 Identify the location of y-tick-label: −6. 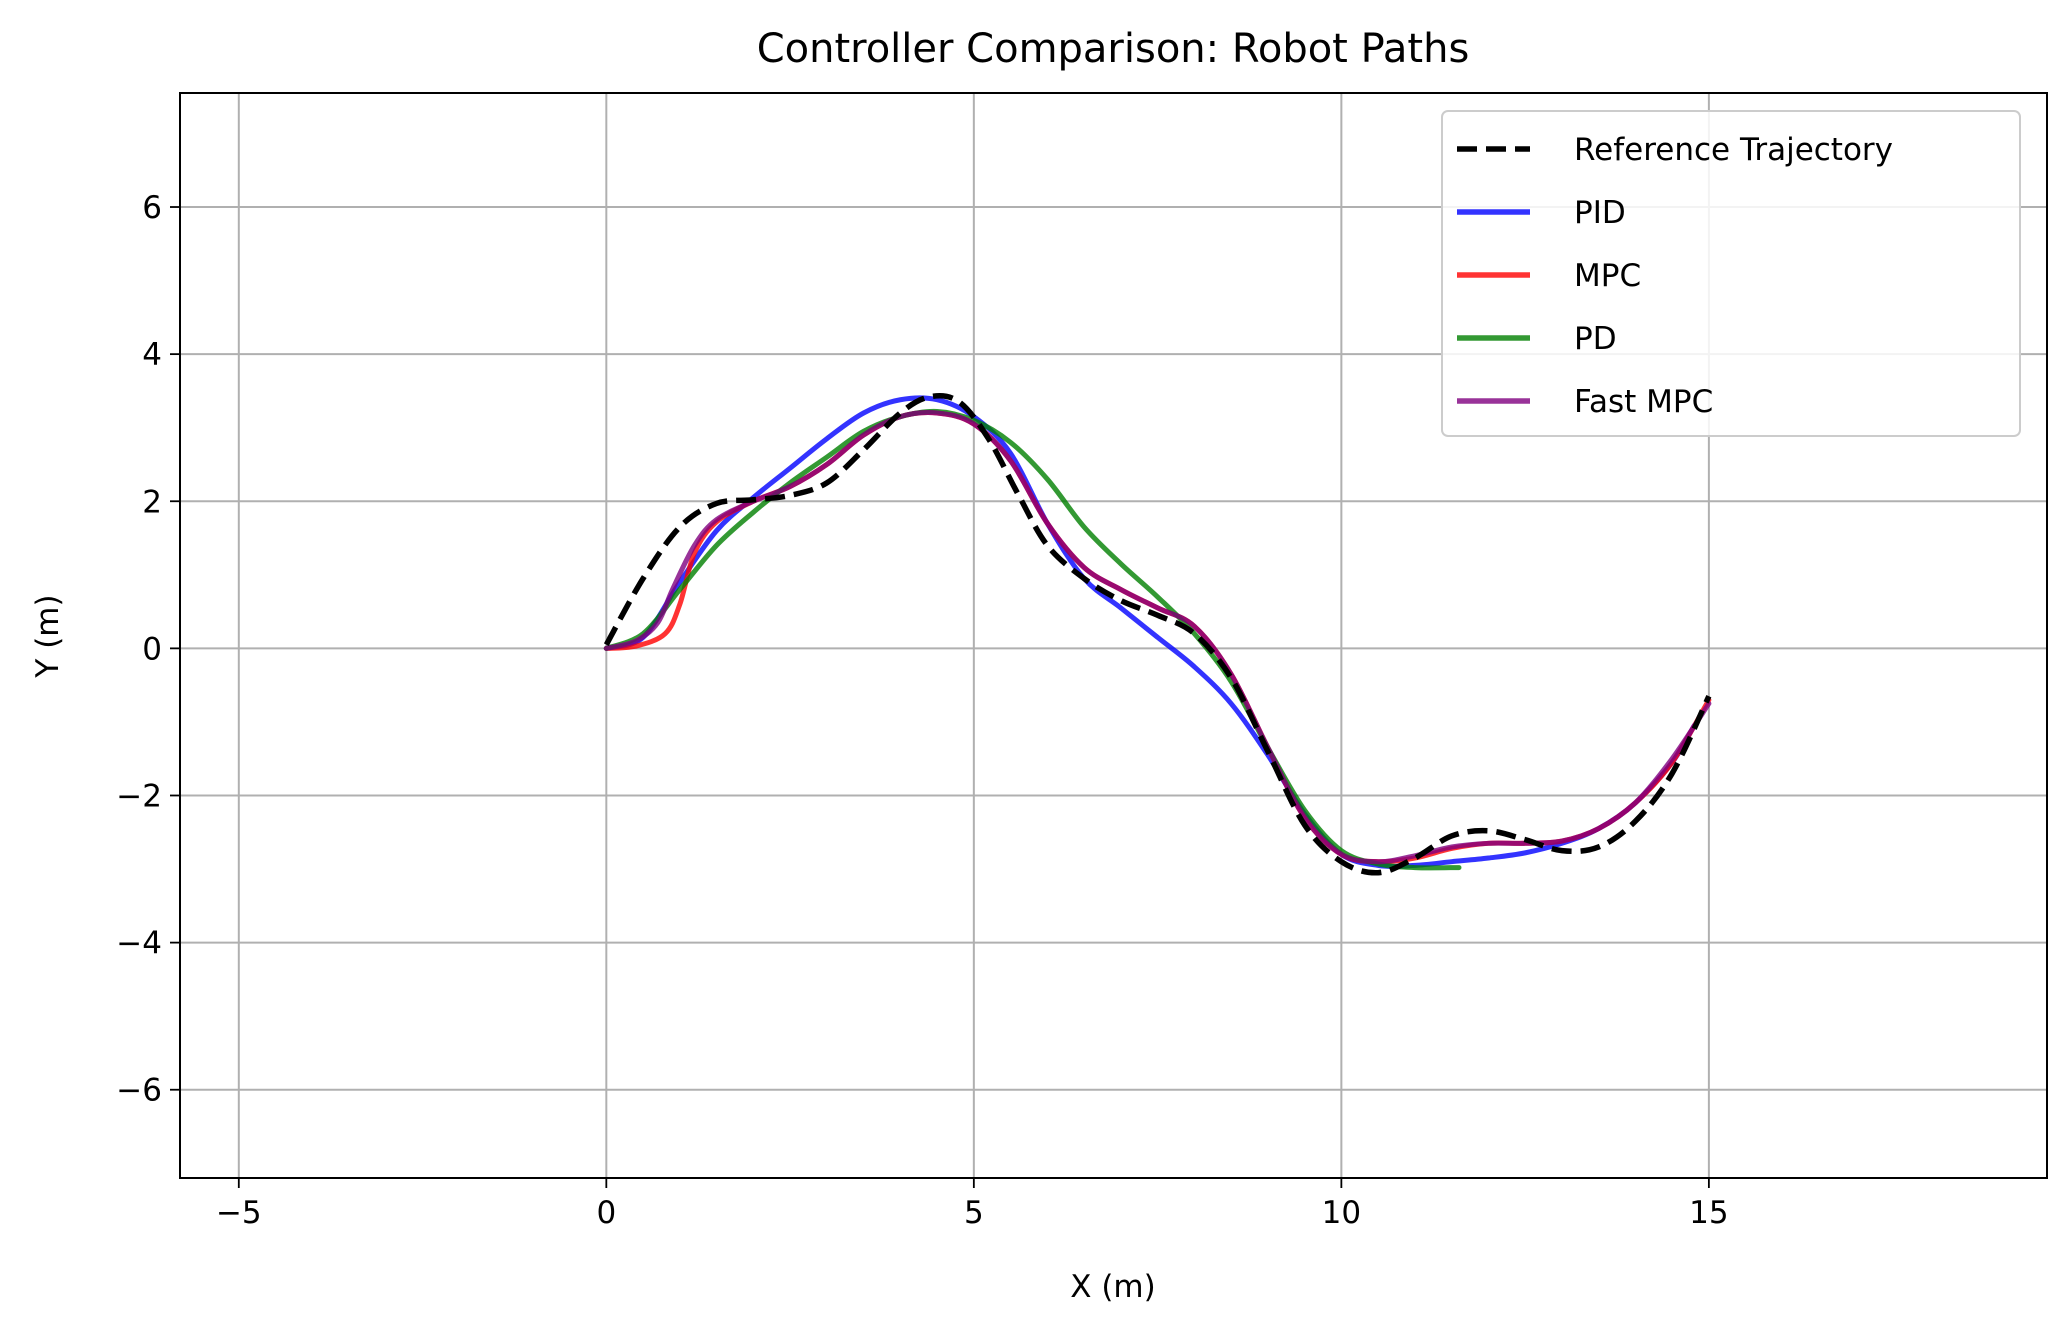
(139, 1091).